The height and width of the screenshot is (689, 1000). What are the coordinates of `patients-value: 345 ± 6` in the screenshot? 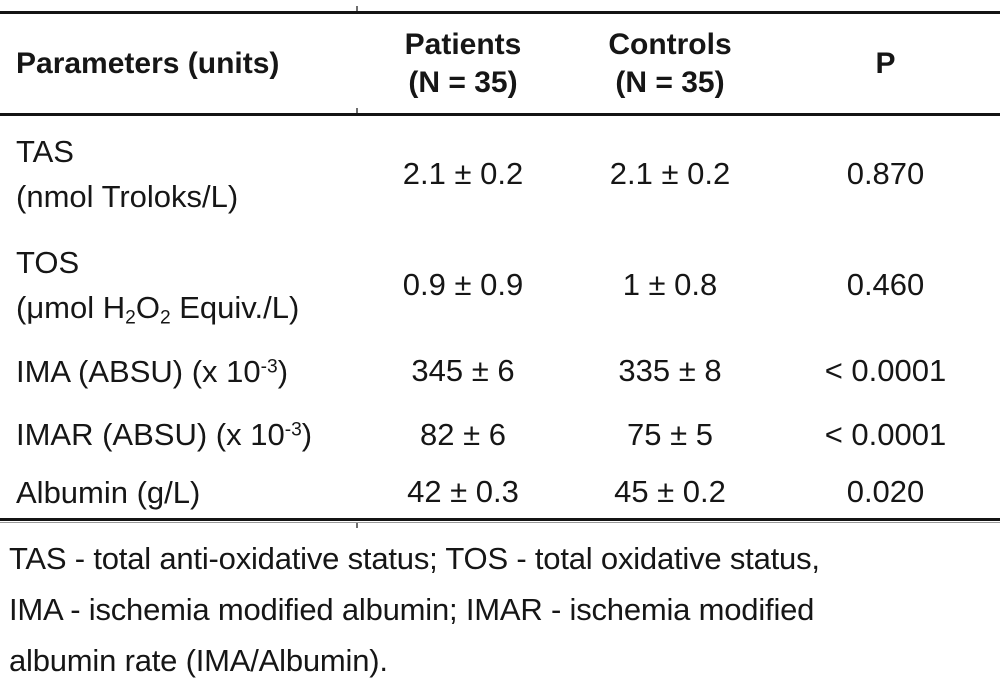 It's located at (463, 370).